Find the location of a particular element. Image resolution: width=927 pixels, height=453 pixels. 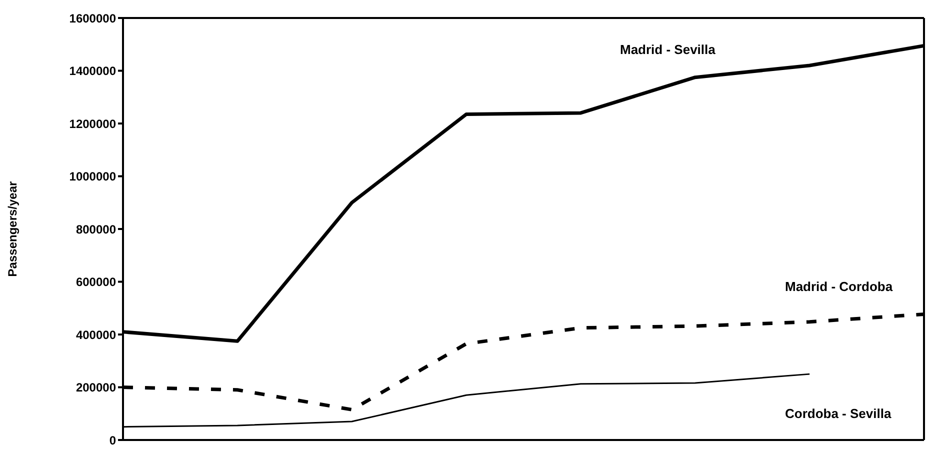

y-tick-label: 1400000 is located at coordinates (92, 71).